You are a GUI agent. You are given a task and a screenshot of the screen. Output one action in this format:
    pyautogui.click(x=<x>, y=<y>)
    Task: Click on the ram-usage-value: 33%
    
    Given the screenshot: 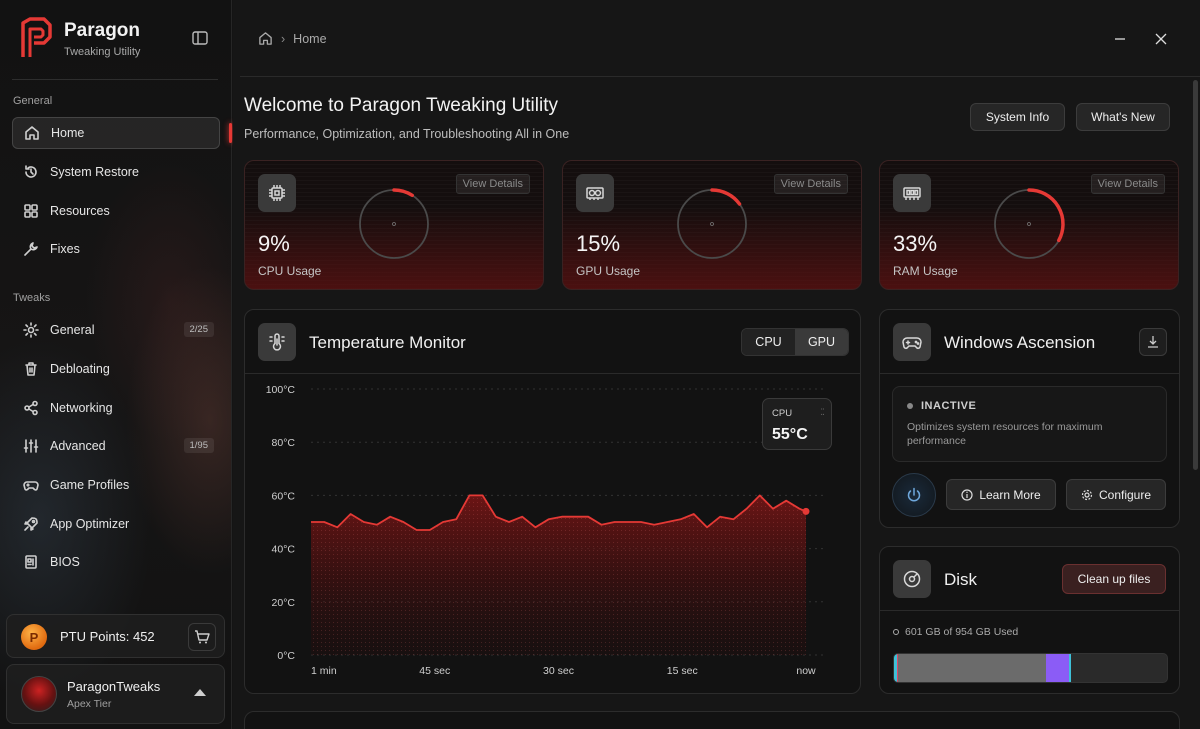 What is the action you would take?
    pyautogui.click(x=915, y=243)
    